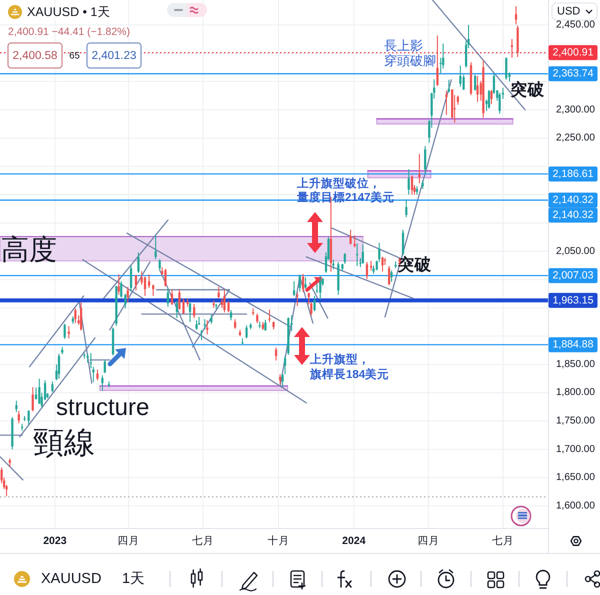  What do you see at coordinates (576, 421) in the screenshot?
I see `y-tick-label: 1,750.00` at bounding box center [576, 421].